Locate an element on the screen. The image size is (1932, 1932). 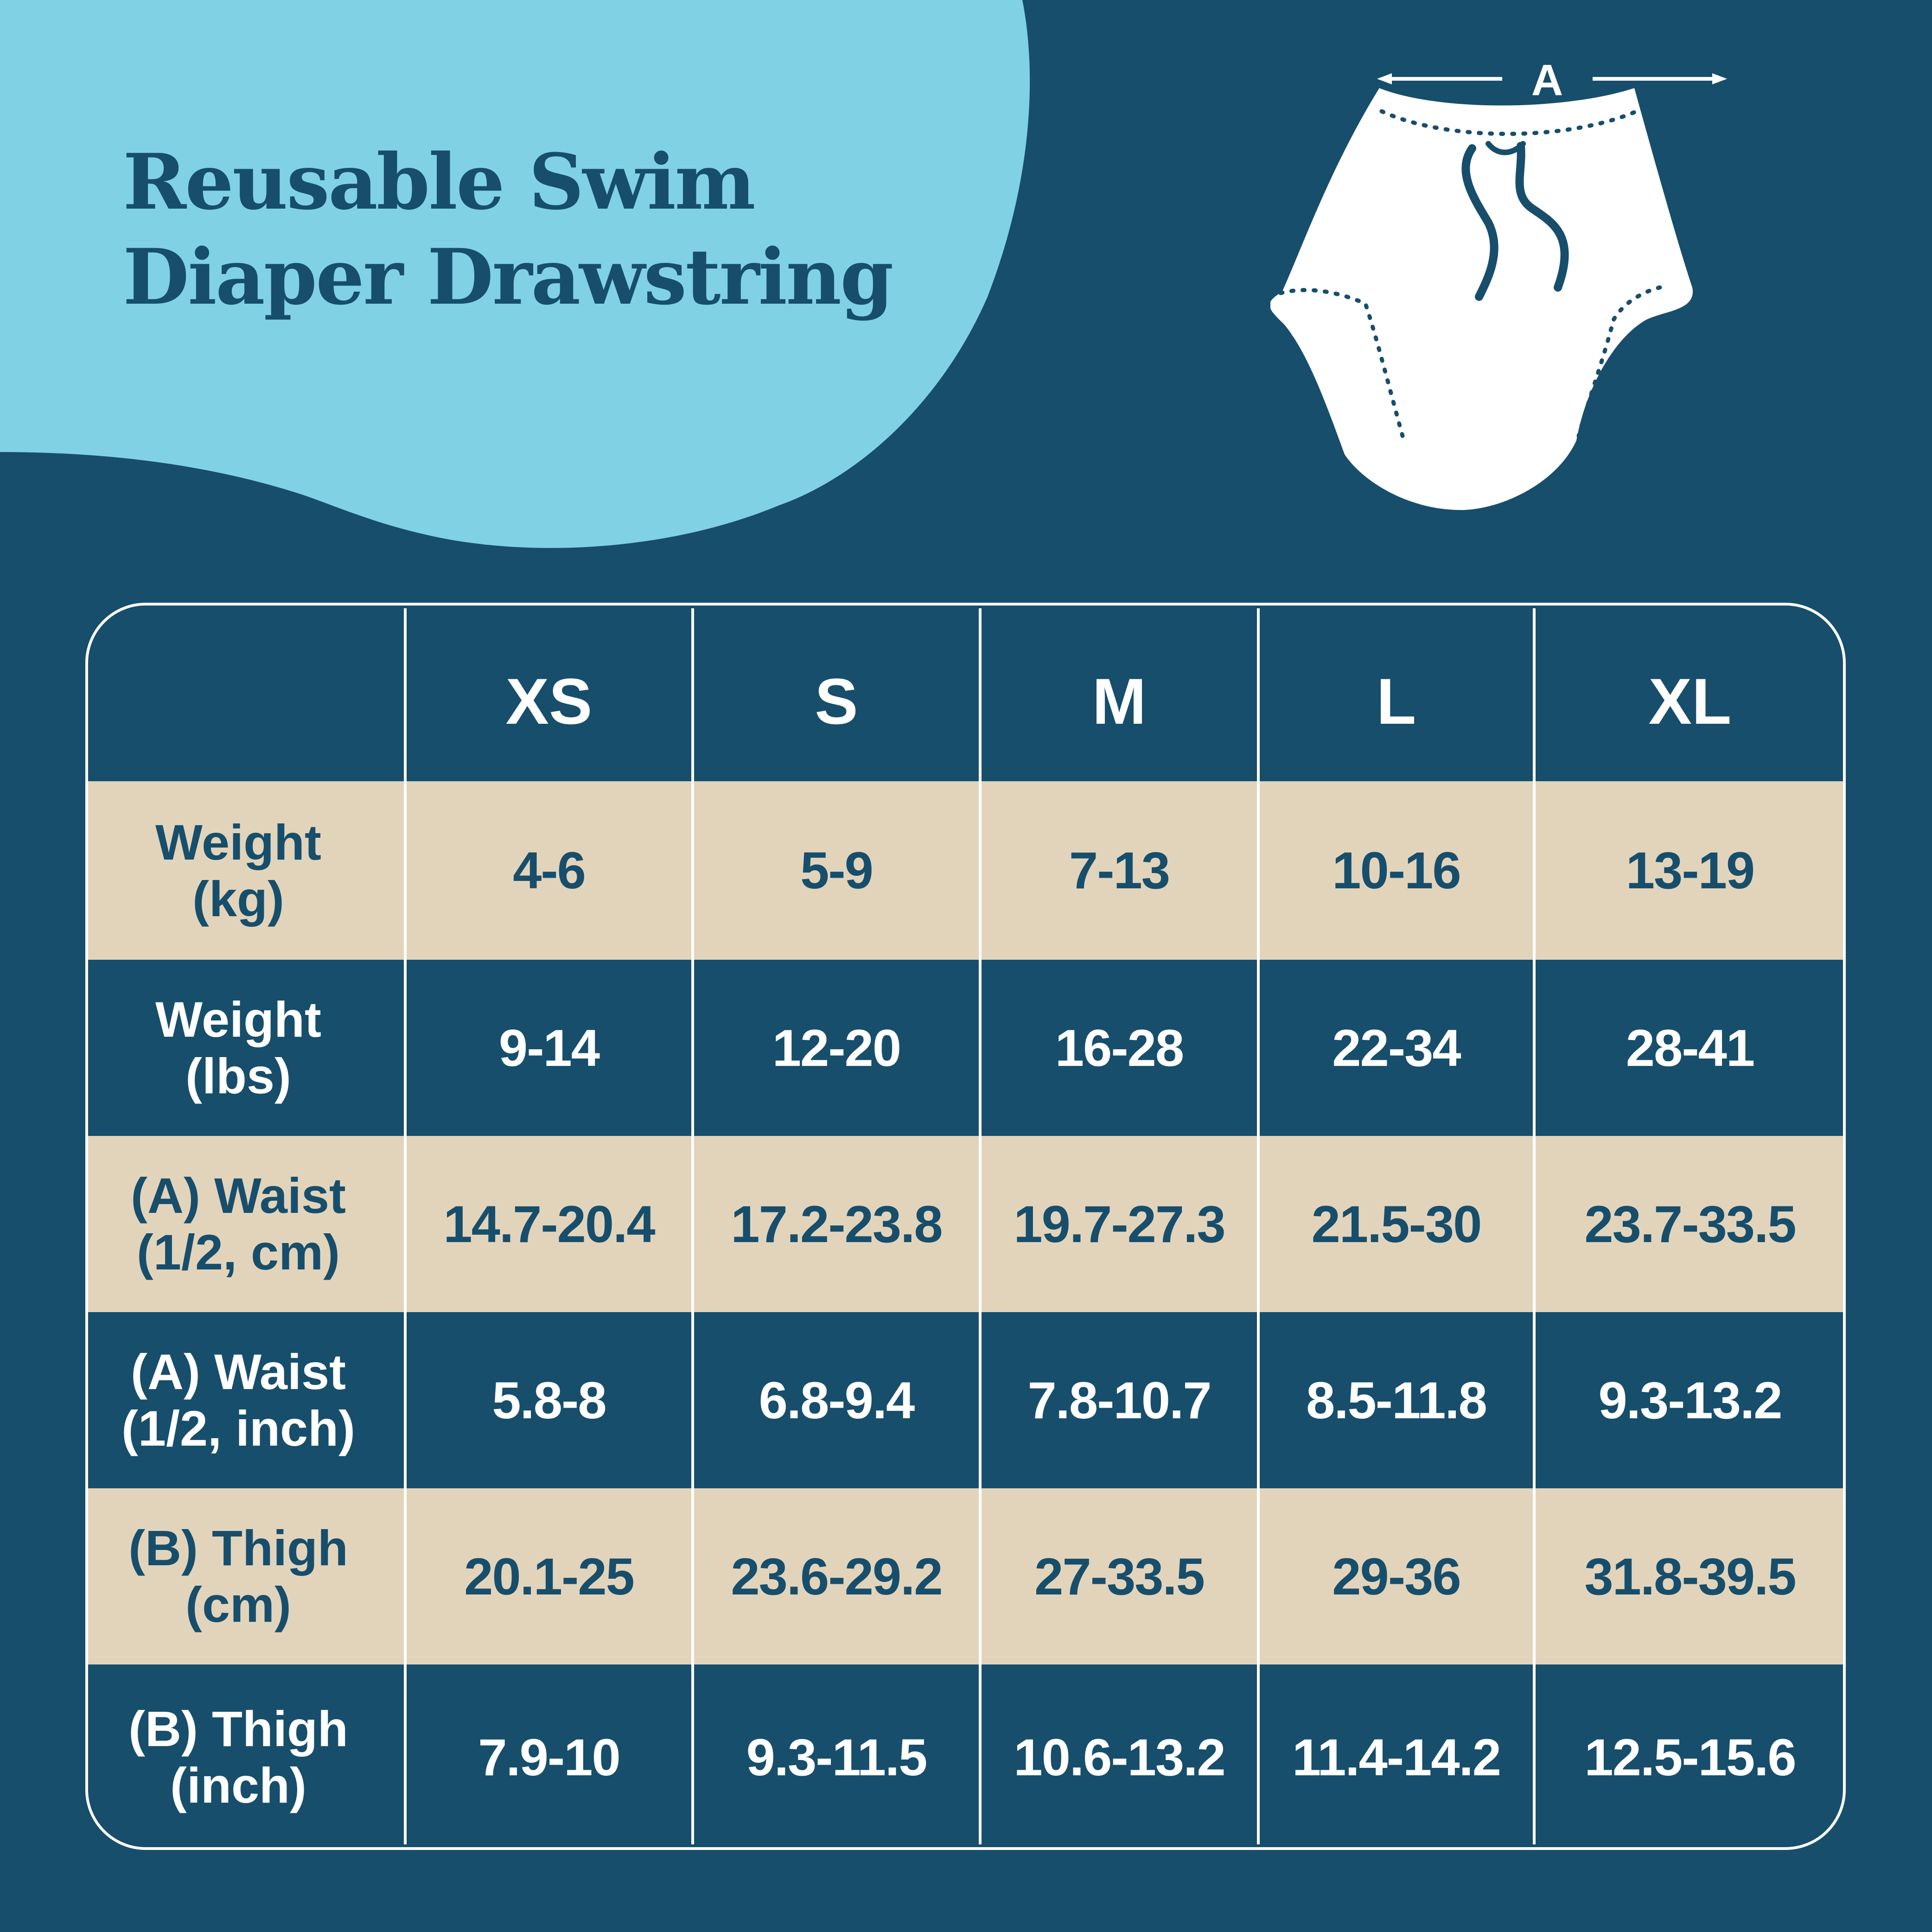
table-cell: 9.3-13.2 is located at coordinates (1691, 1400).